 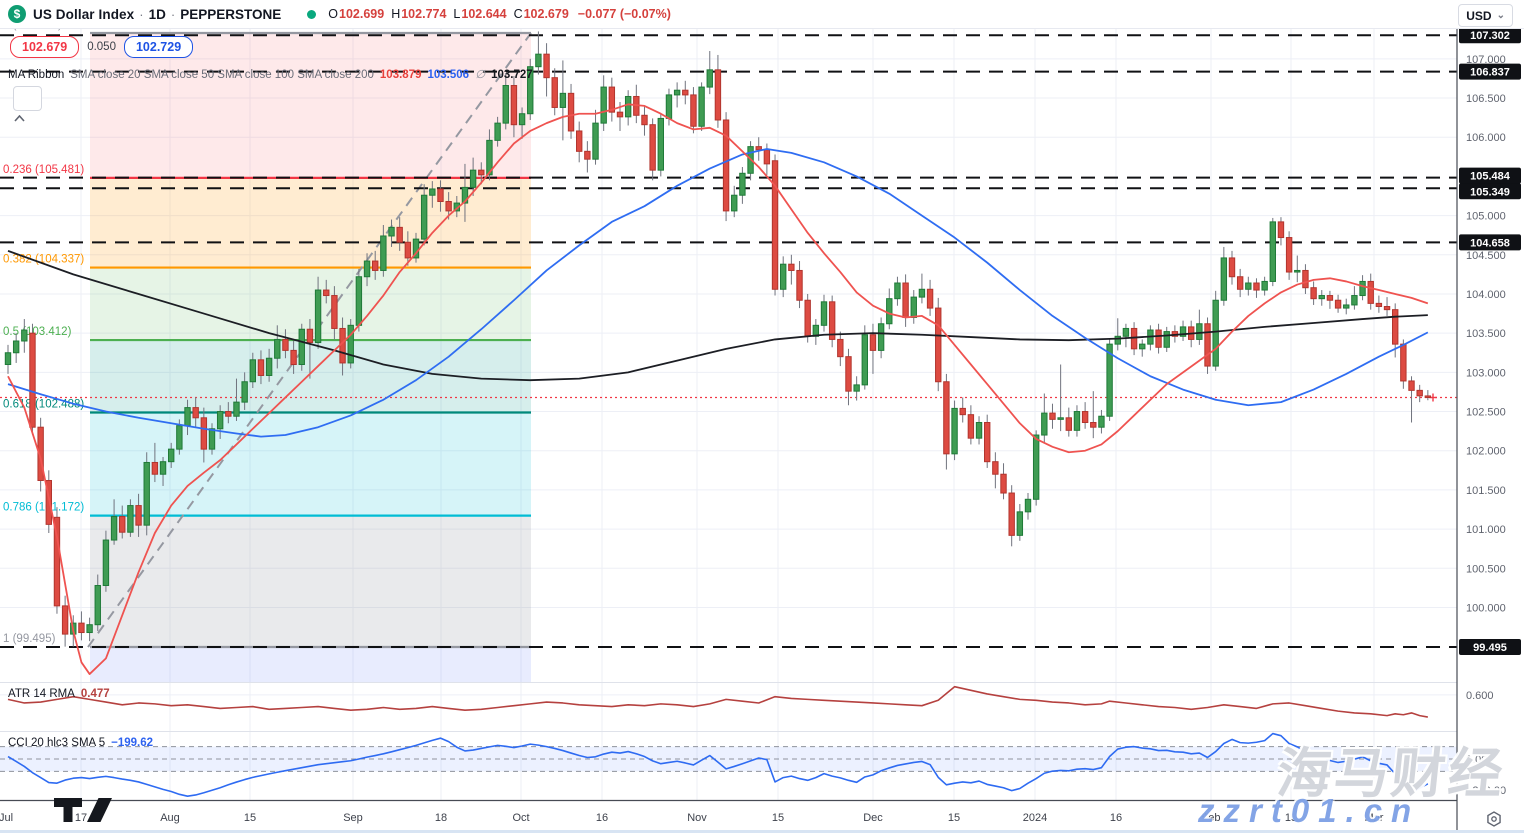 I want to click on svg-text: 0.382 (104.337), so click(x=43, y=260).